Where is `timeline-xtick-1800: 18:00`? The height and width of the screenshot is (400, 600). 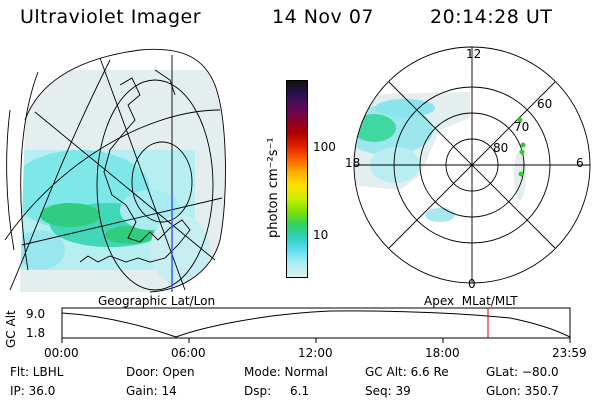 timeline-xtick-1800: 18:00 is located at coordinates (442, 353).